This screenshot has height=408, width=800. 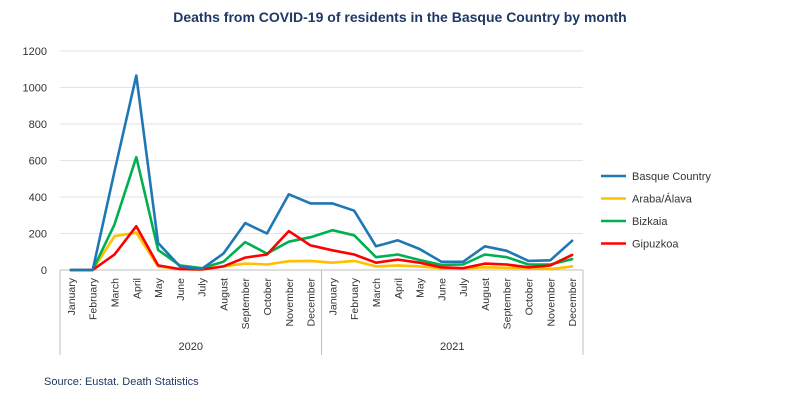 I want to click on y-tick-label: 800, so click(x=38, y=125).